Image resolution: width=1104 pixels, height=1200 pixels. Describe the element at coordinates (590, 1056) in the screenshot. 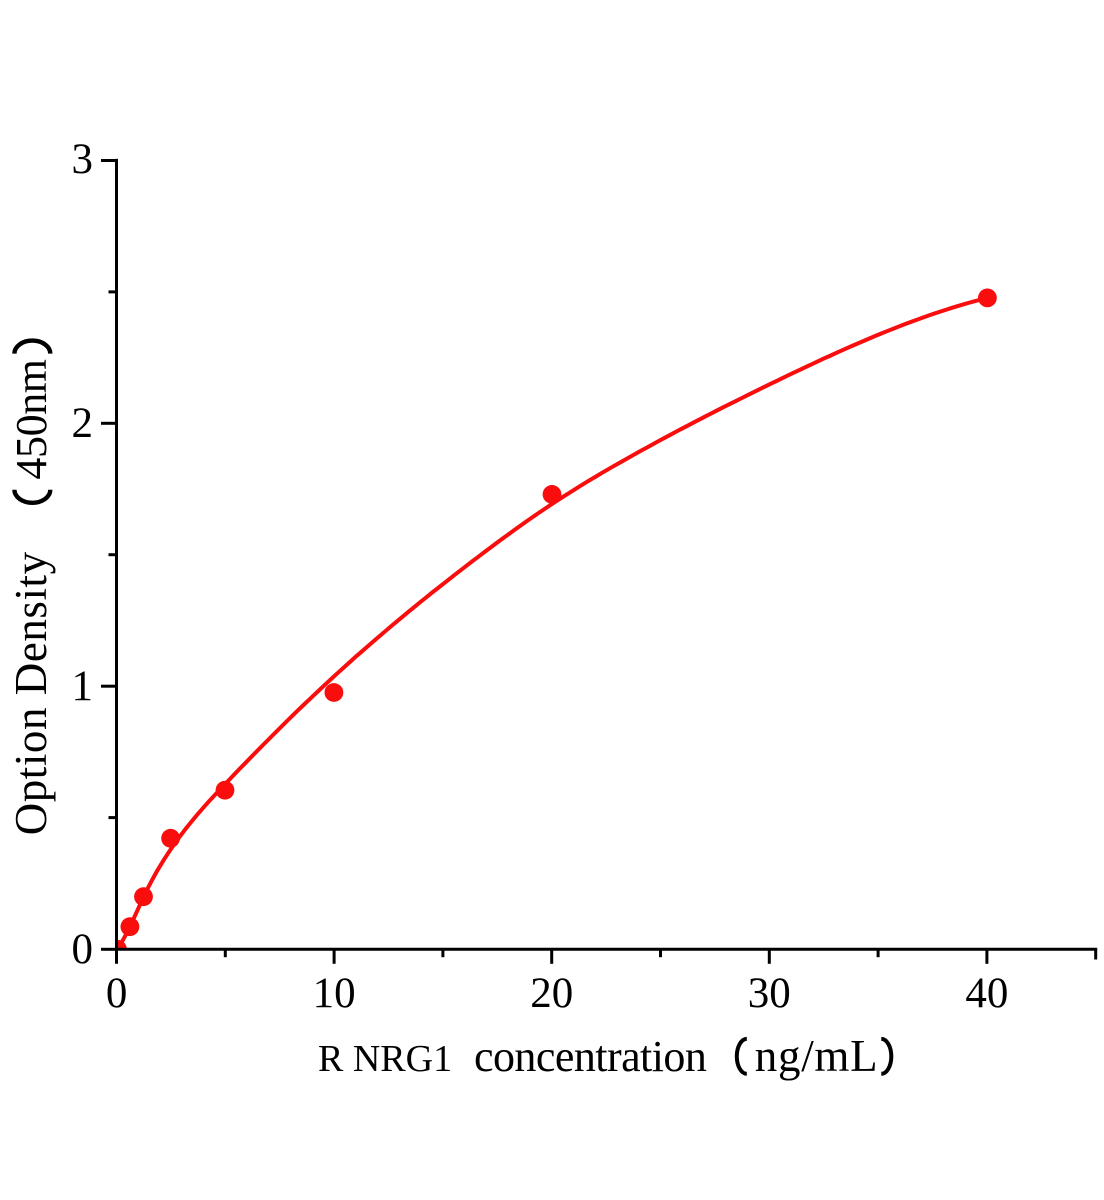

I see `svg-text: concentration` at that location.